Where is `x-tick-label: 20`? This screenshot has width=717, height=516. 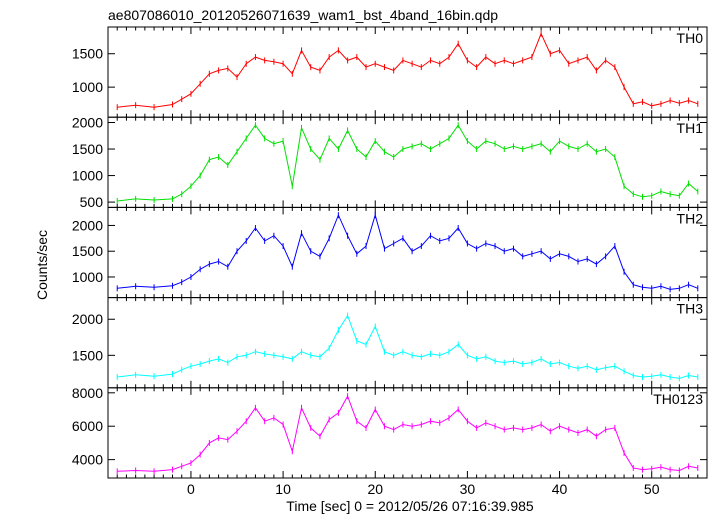
x-tick-label: 20 is located at coordinates (375, 489).